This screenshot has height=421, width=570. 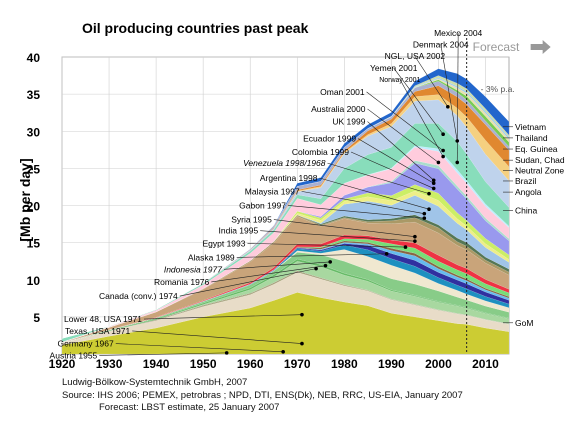 I want to click on y-tick-label: 10, so click(x=34, y=281).